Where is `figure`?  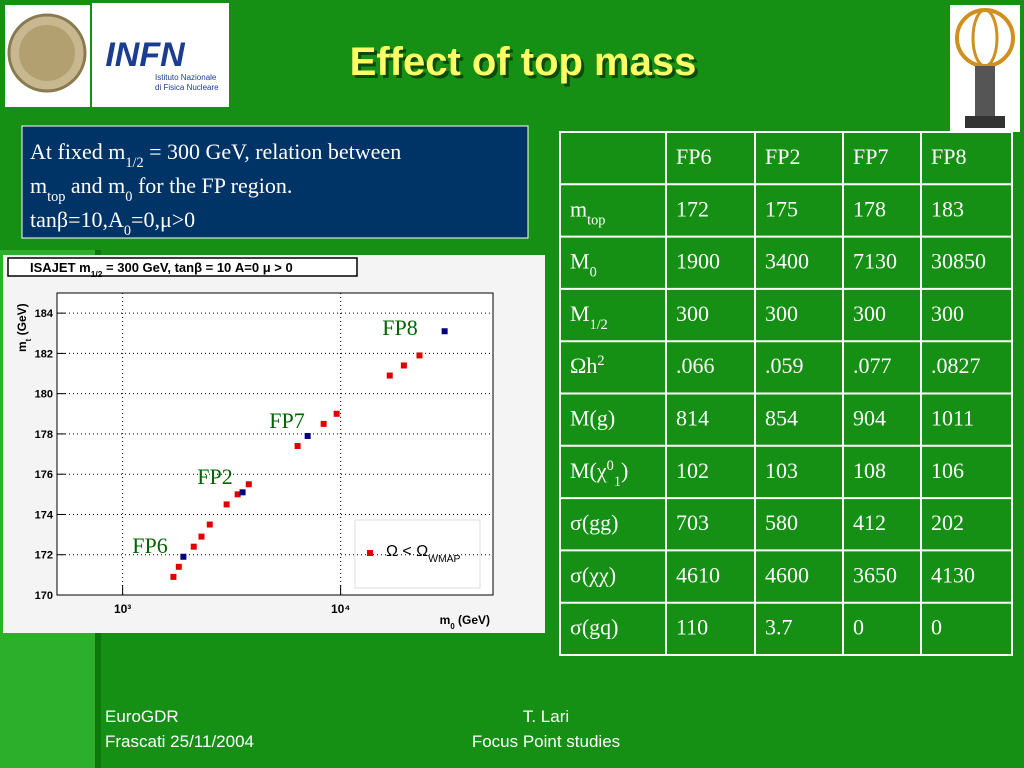 figure is located at coordinates (985, 91).